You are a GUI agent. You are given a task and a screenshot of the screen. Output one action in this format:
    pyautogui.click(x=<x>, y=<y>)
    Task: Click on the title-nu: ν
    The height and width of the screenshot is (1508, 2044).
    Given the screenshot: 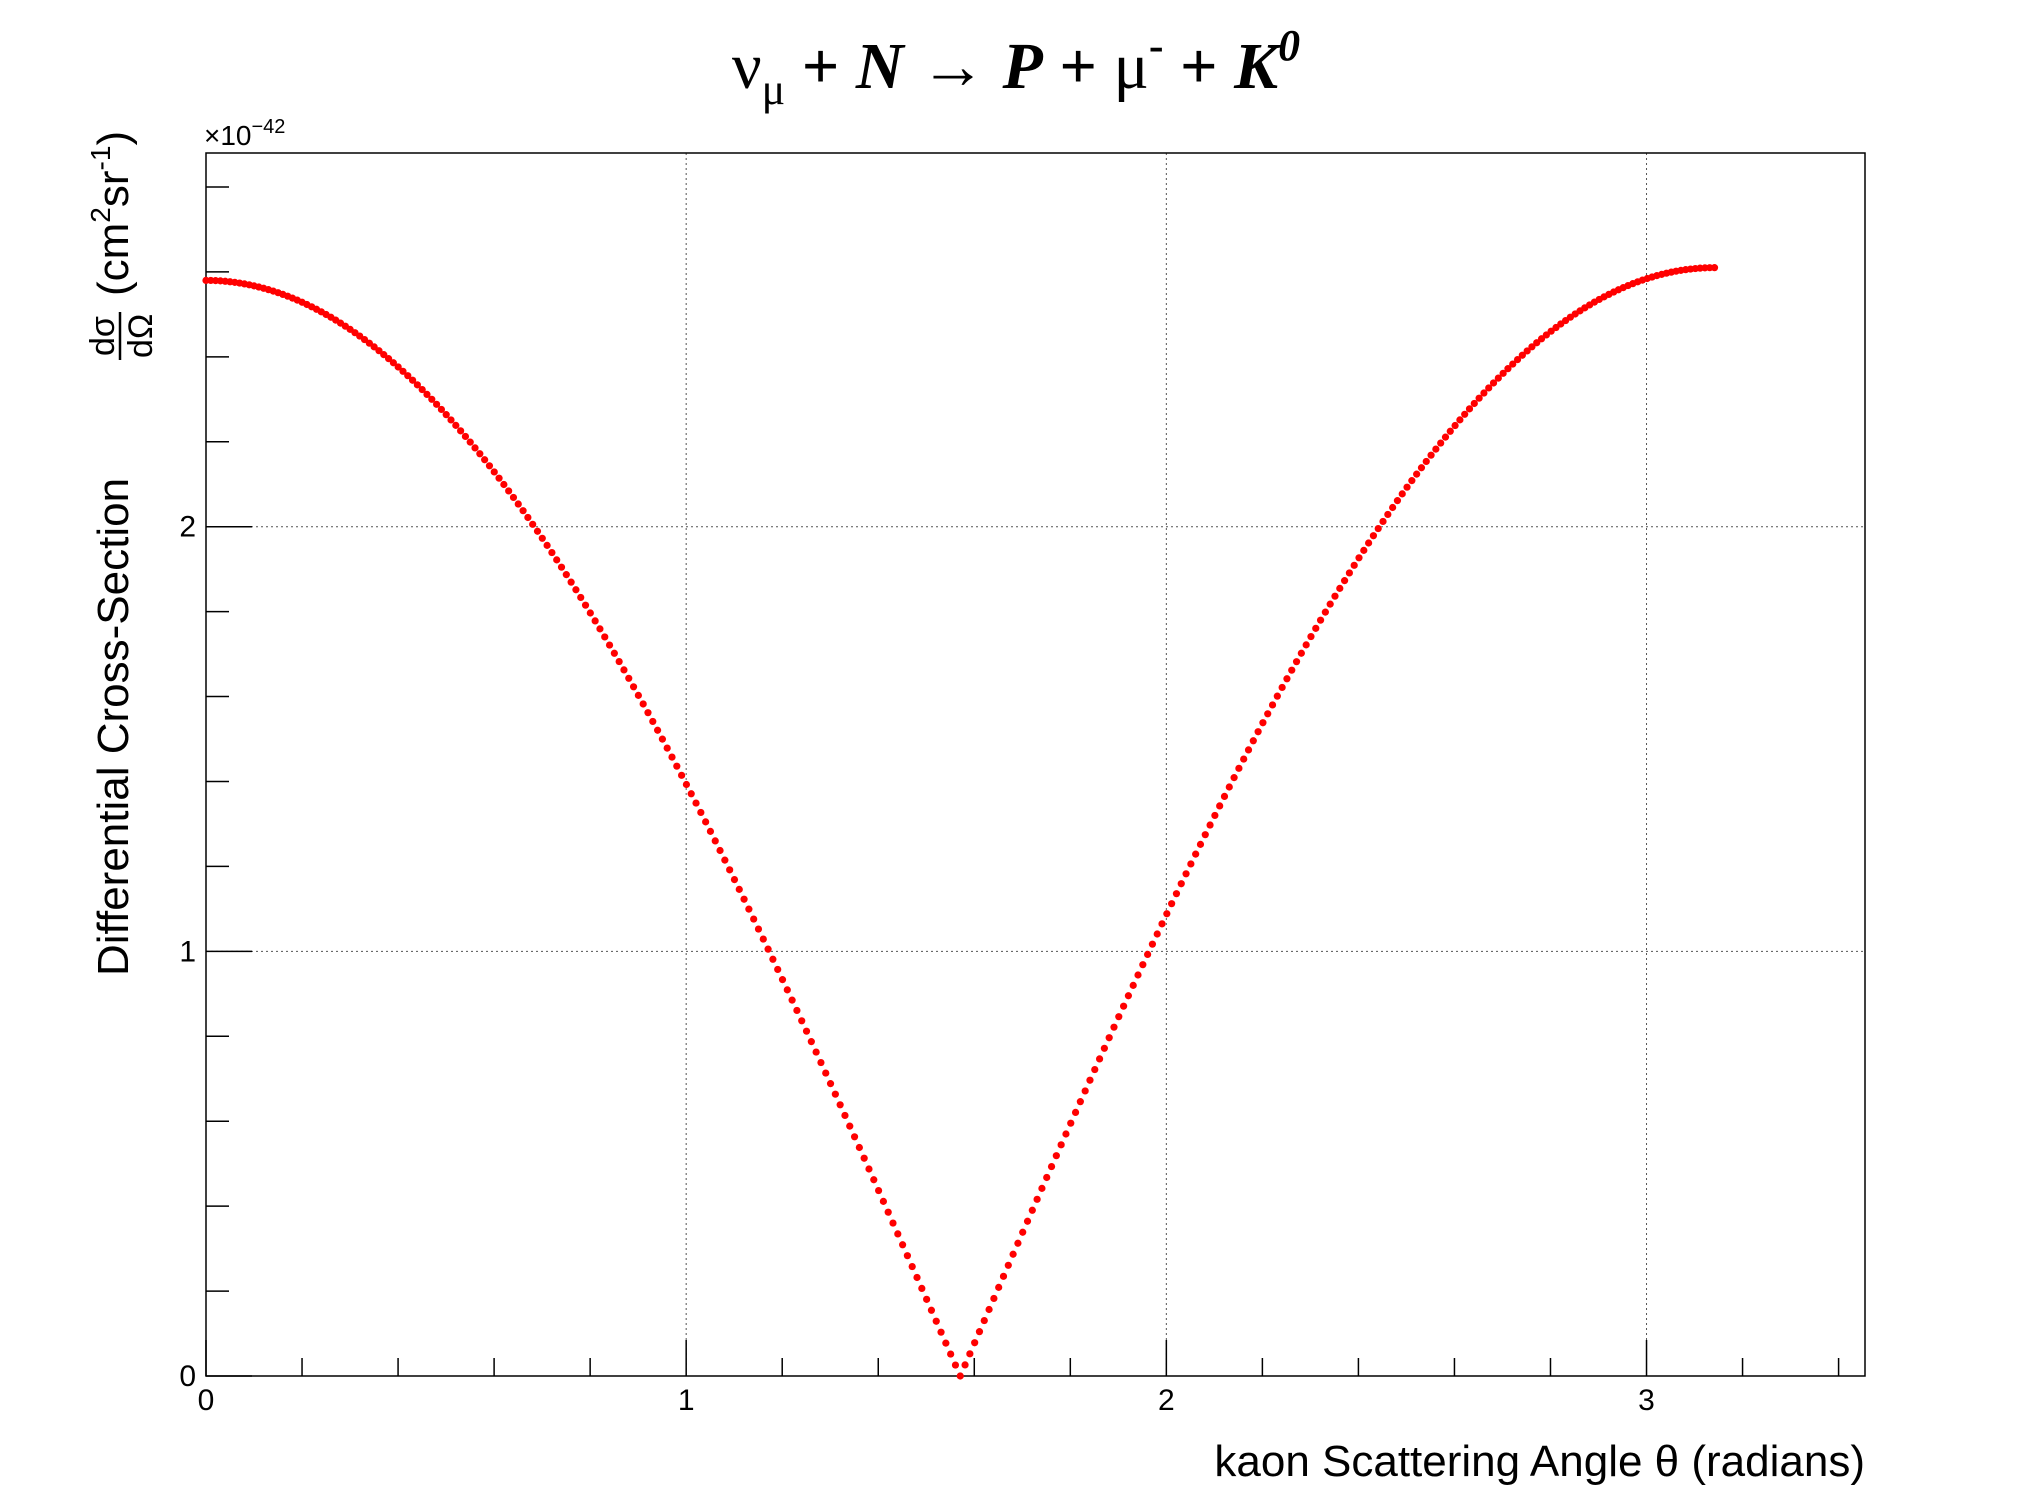 What is the action you would take?
    pyautogui.click(x=747, y=66)
    